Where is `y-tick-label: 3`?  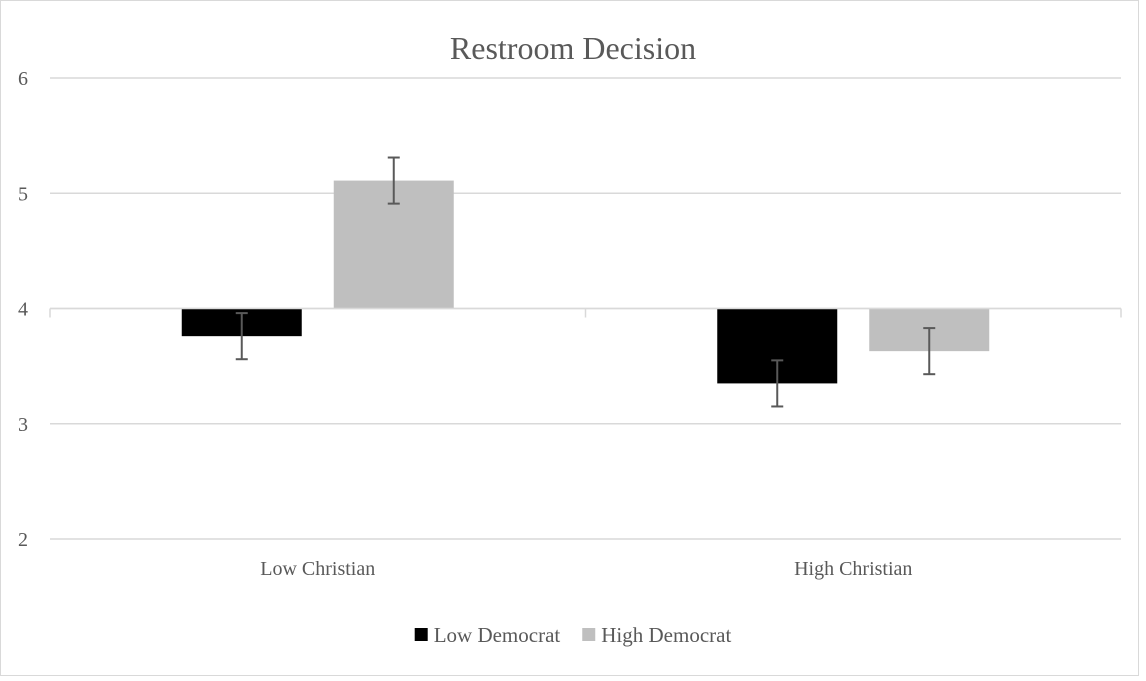 y-tick-label: 3 is located at coordinates (23, 425).